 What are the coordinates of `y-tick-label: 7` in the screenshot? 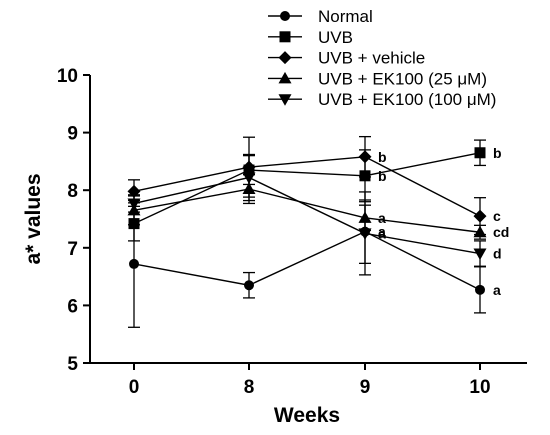 It's located at (72, 249).